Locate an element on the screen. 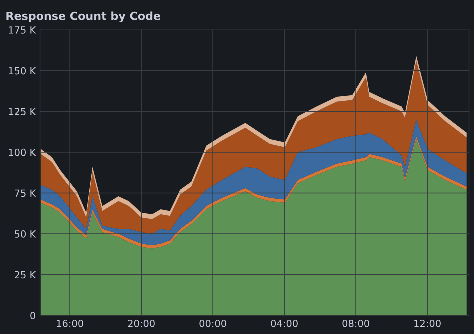  y-tick-label: 75 K is located at coordinates (25, 194).